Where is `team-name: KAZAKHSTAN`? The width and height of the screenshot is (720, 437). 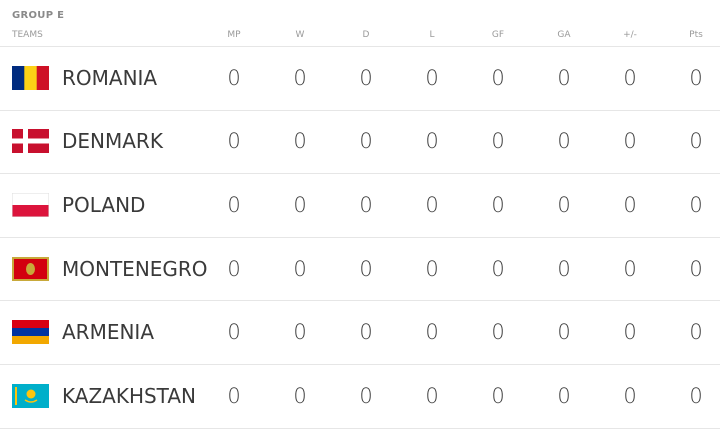
team-name: KAZAKHSTAN is located at coordinates (129, 395).